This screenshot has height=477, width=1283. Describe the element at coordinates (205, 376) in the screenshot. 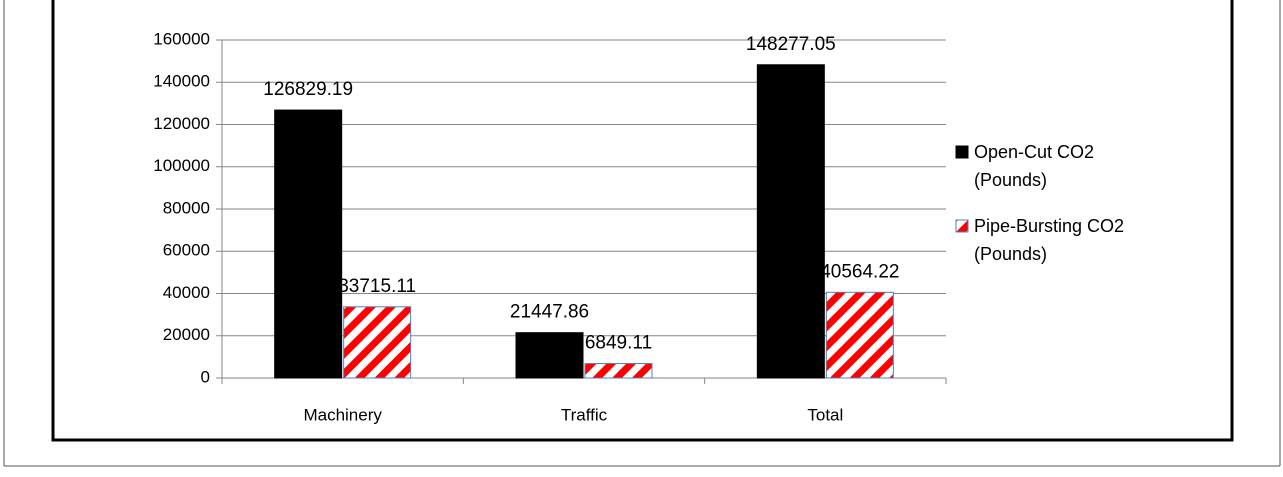

I see `y-tick-label: 0` at that location.